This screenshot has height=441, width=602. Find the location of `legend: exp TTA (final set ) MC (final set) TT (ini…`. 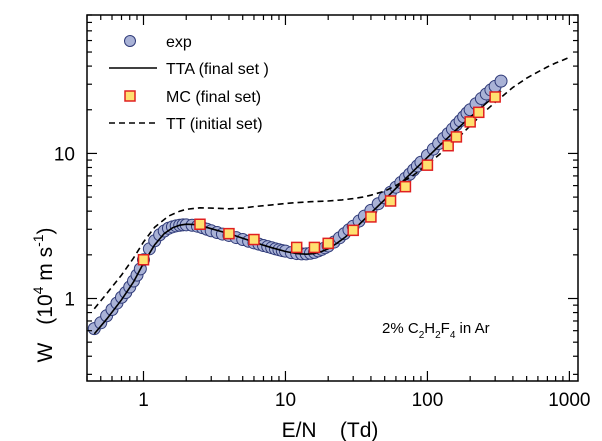

legend: exp TTA (final set ) MC (final set) TT (ini… is located at coordinates (189, 83).